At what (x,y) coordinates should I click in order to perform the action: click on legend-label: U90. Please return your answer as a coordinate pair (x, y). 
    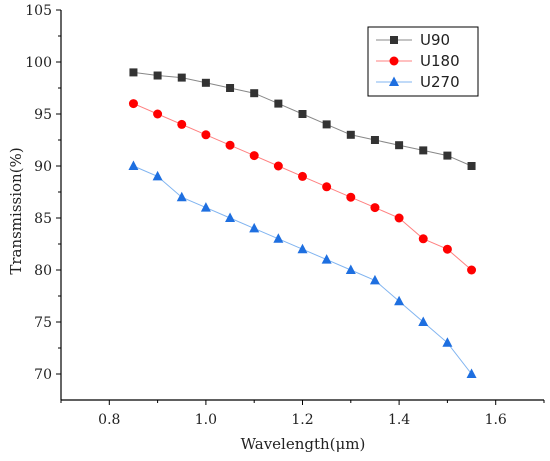
    Looking at the image, I should click on (435, 40).